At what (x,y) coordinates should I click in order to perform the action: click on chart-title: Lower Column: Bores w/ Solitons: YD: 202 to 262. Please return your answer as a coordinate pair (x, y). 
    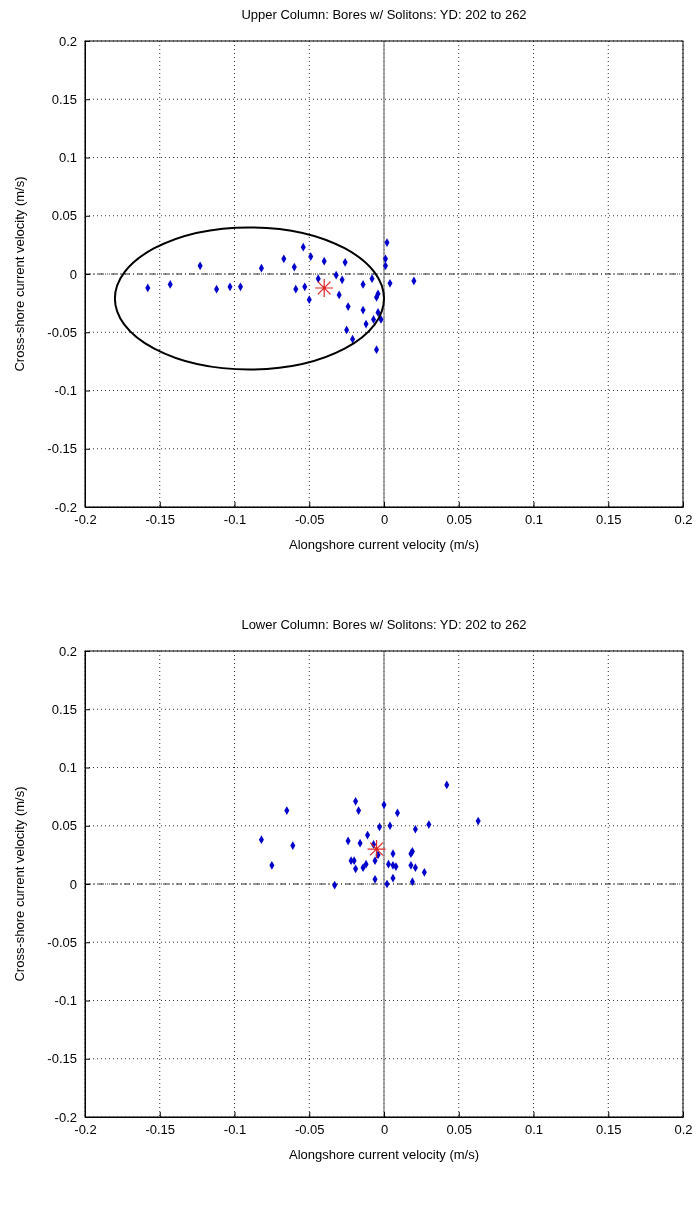
    Looking at the image, I should click on (384, 624).